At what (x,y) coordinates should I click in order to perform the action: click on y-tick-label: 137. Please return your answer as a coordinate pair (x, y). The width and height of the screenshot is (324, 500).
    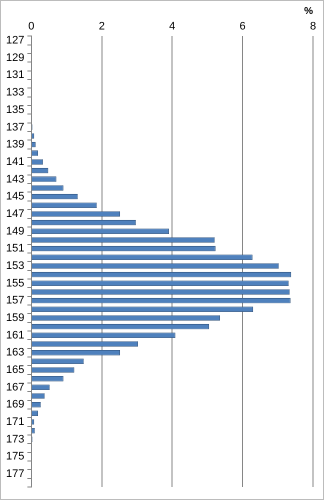
    Looking at the image, I should click on (15, 127).